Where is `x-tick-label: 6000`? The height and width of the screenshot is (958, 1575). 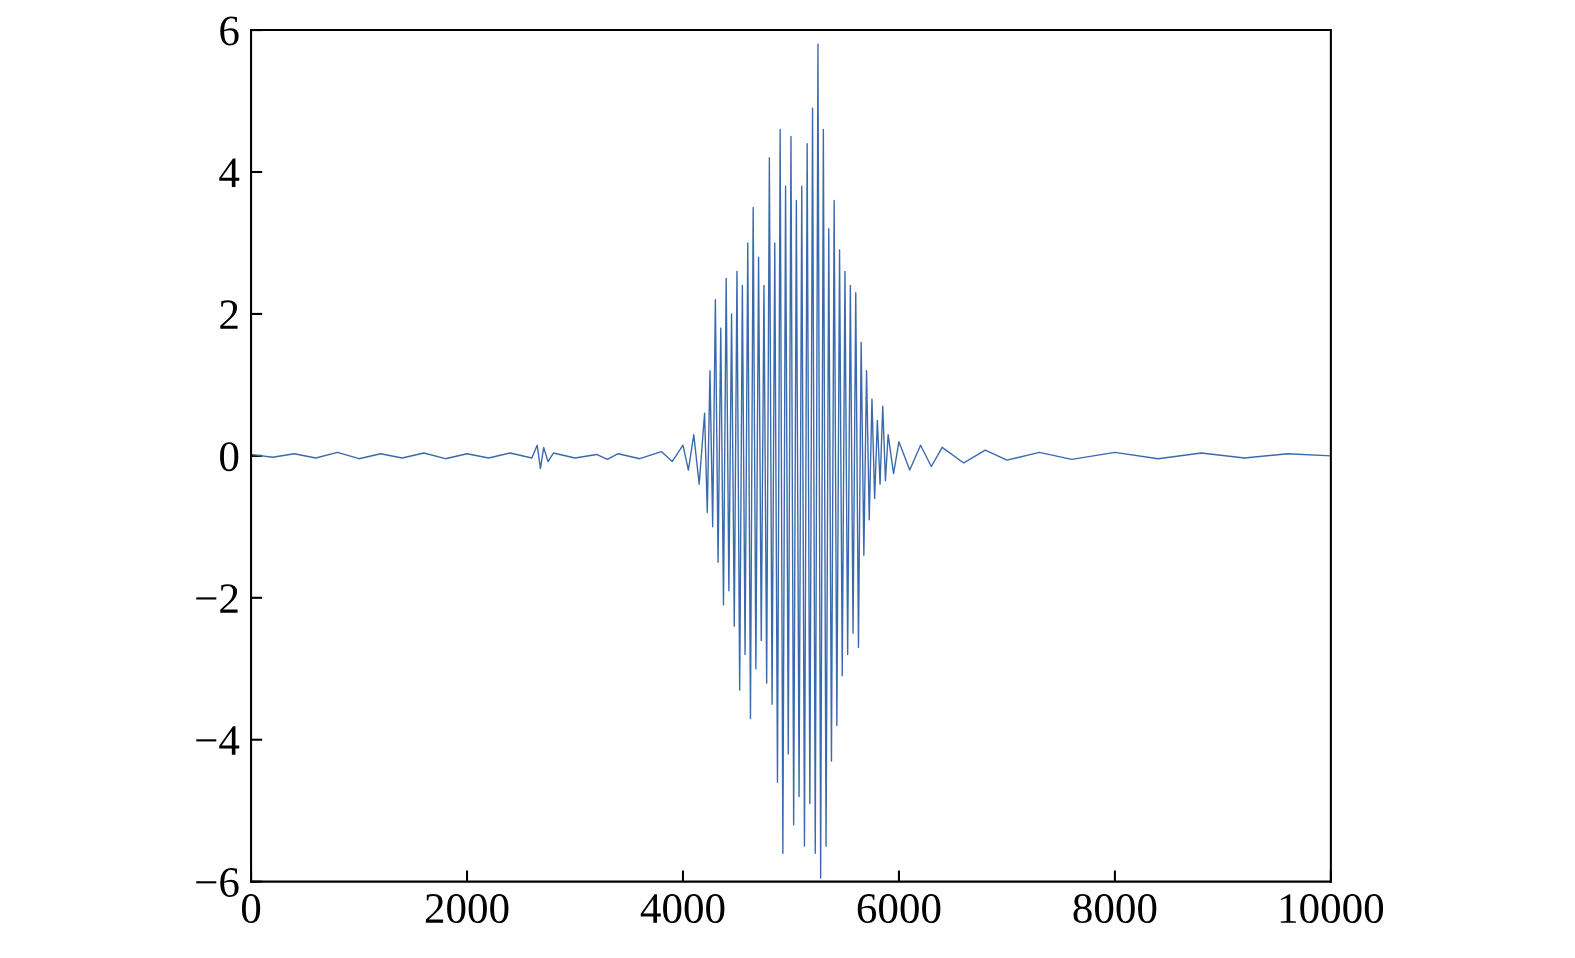 x-tick-label: 6000 is located at coordinates (899, 909).